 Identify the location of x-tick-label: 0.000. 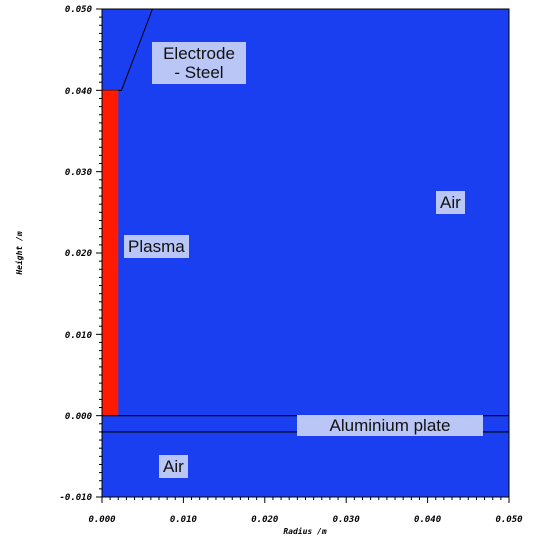
(102, 520).